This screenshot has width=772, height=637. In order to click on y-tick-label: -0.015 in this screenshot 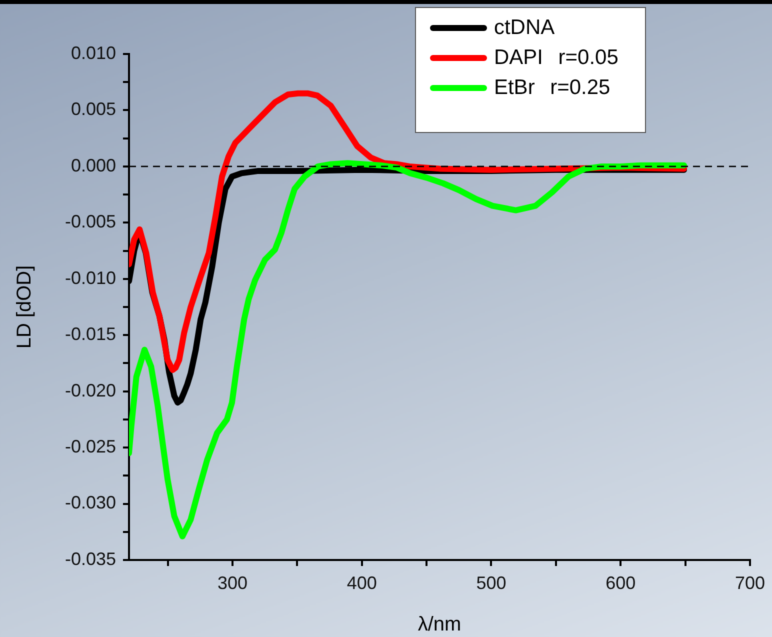, I will do `click(90, 334)`.